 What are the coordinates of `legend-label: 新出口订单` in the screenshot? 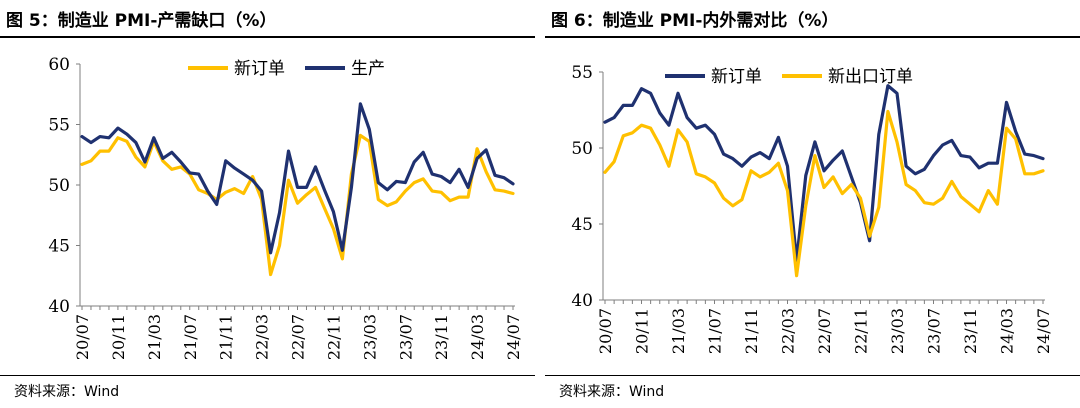 It's located at (870, 77).